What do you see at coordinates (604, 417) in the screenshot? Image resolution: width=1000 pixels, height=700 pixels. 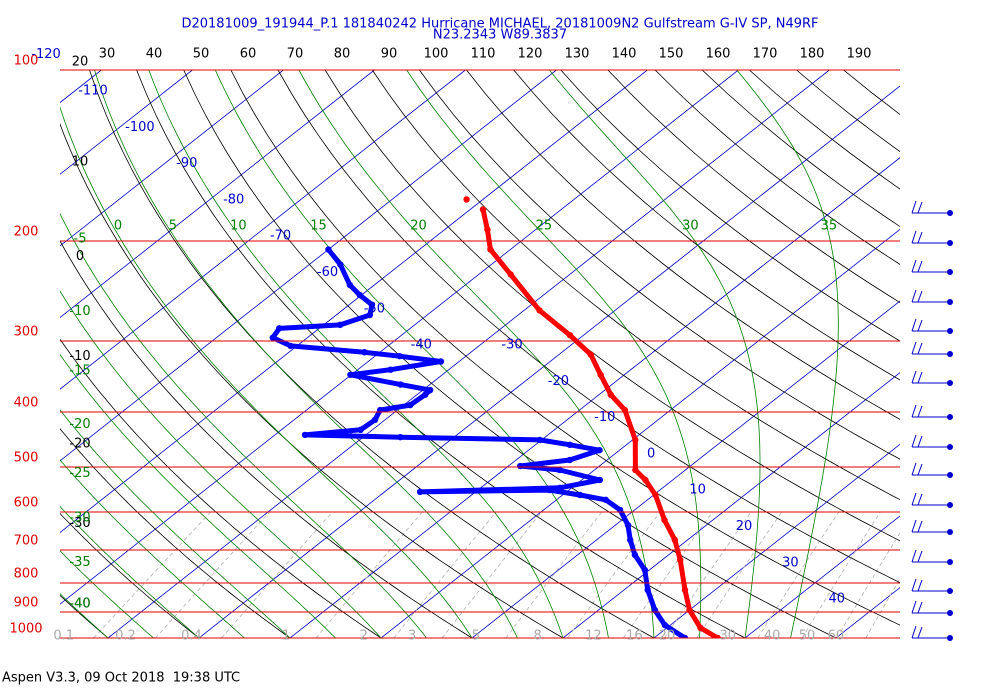 I see `isotherm-label: -10` at bounding box center [604, 417].